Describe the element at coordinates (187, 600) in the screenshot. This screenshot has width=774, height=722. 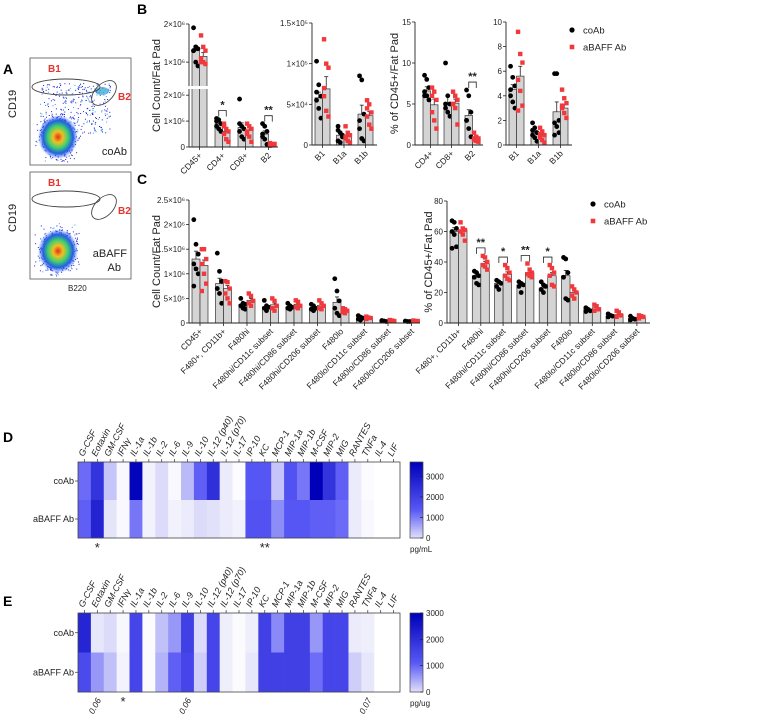
I see `column-label: IL-9` at that location.